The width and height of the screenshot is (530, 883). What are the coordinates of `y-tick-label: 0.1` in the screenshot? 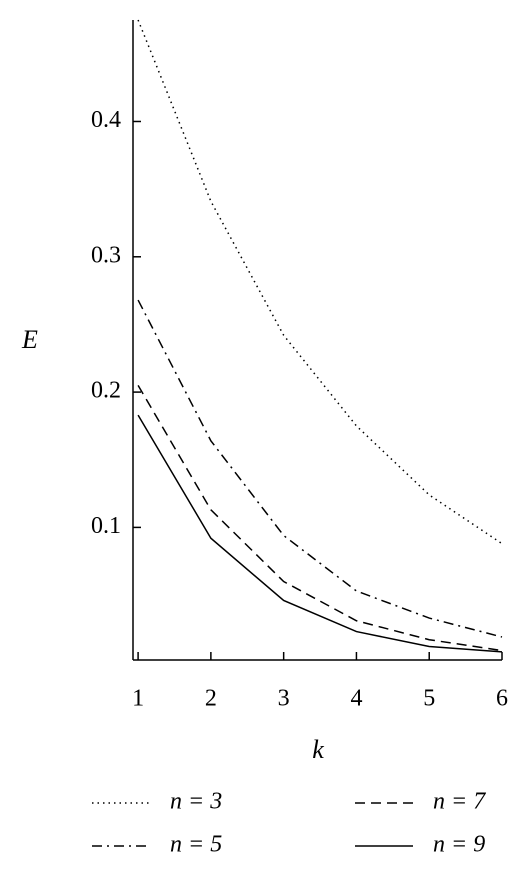 It's located at (106, 526).